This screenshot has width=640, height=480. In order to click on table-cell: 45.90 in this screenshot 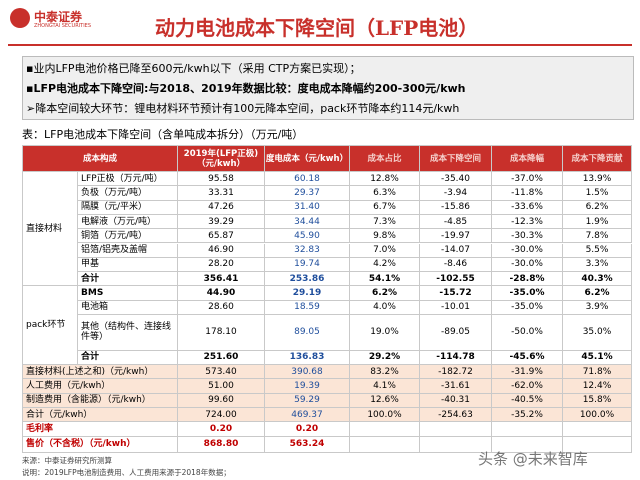, I will do `click(307, 236)`.